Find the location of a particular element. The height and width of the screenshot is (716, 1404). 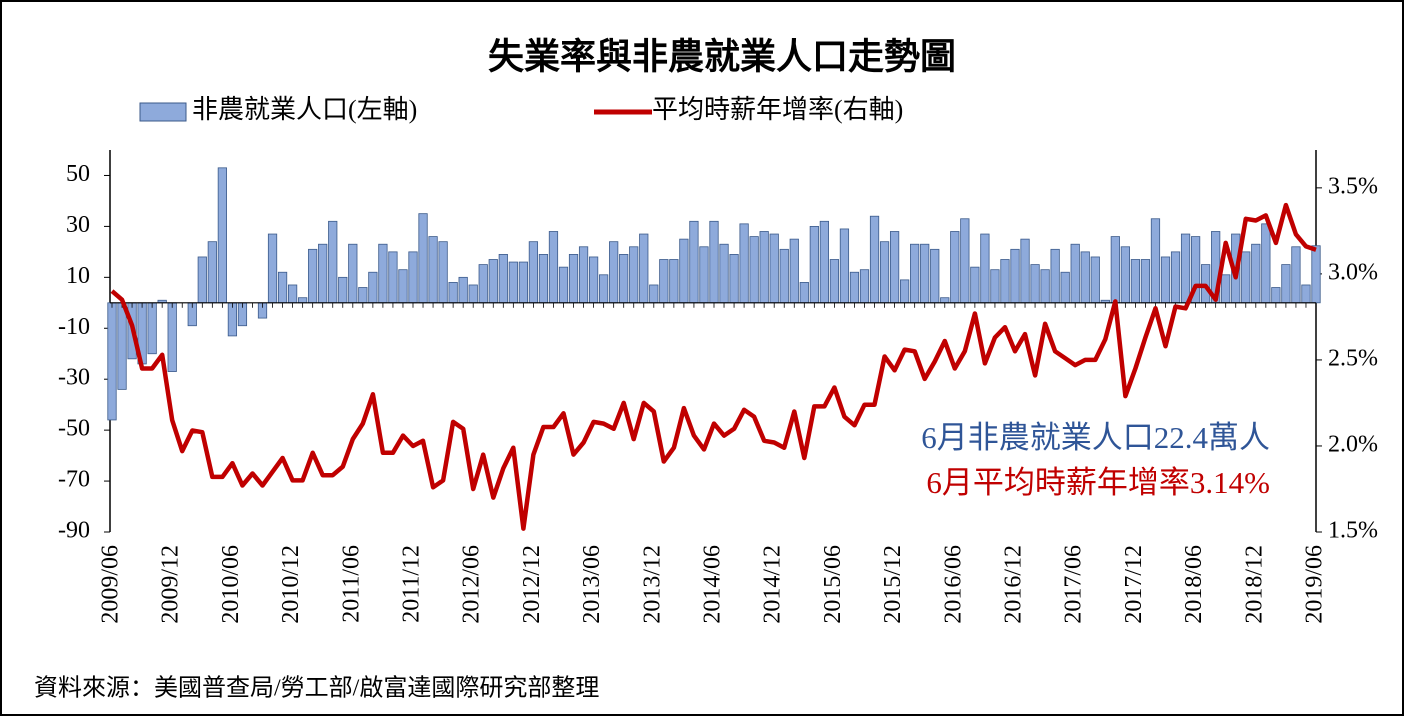

x-tick-label: 2017/12 is located at coordinates (1134, 584).